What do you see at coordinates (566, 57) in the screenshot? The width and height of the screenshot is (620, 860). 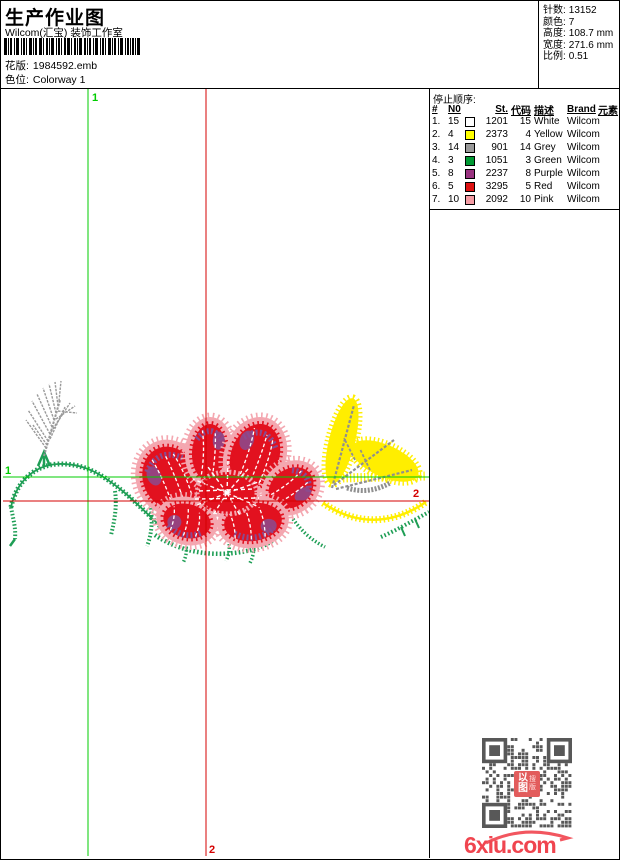 I see `stat-scale: 比例: 0.51` at bounding box center [566, 57].